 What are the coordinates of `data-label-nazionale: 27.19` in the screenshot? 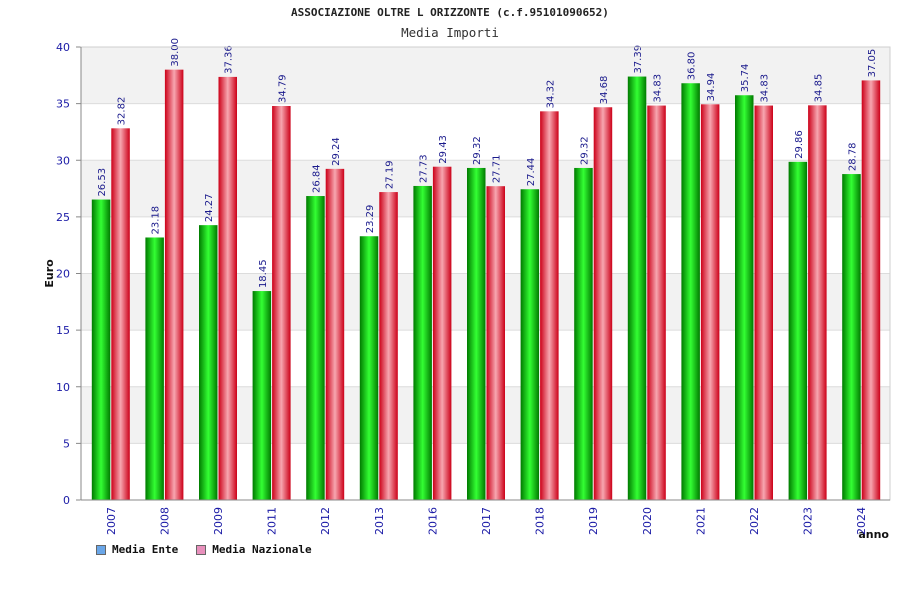 It's located at (390, 174).